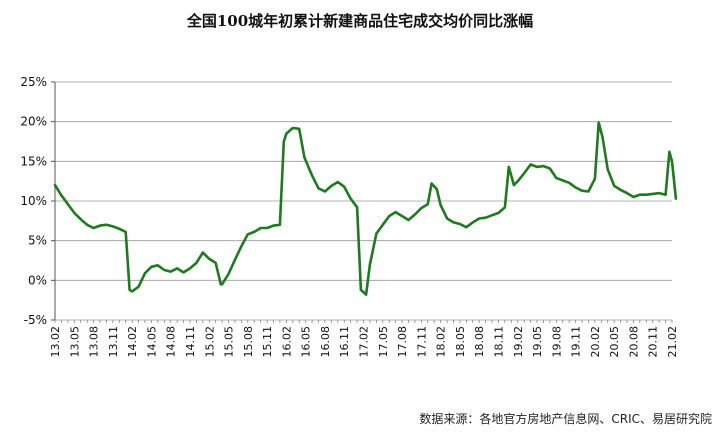  Describe the element at coordinates (653, 342) in the screenshot. I see `x-tick-label: 20.11` at that location.